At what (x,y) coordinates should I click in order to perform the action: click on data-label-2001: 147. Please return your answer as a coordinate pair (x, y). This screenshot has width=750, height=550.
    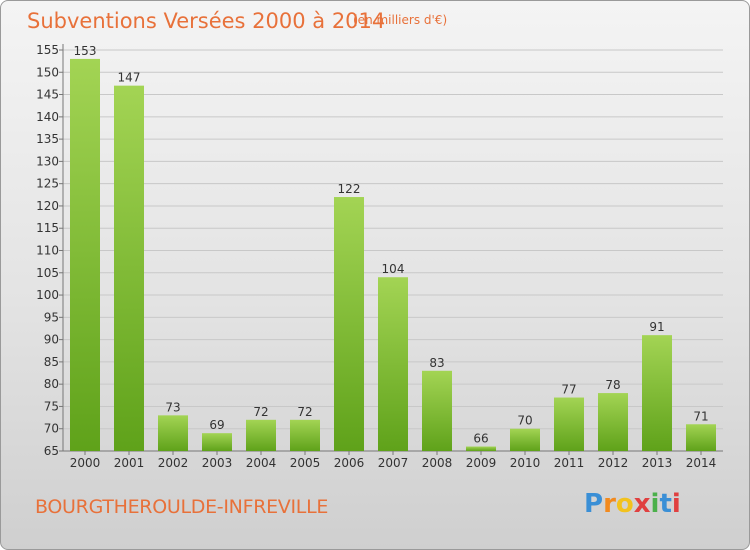
    Looking at the image, I should click on (129, 78).